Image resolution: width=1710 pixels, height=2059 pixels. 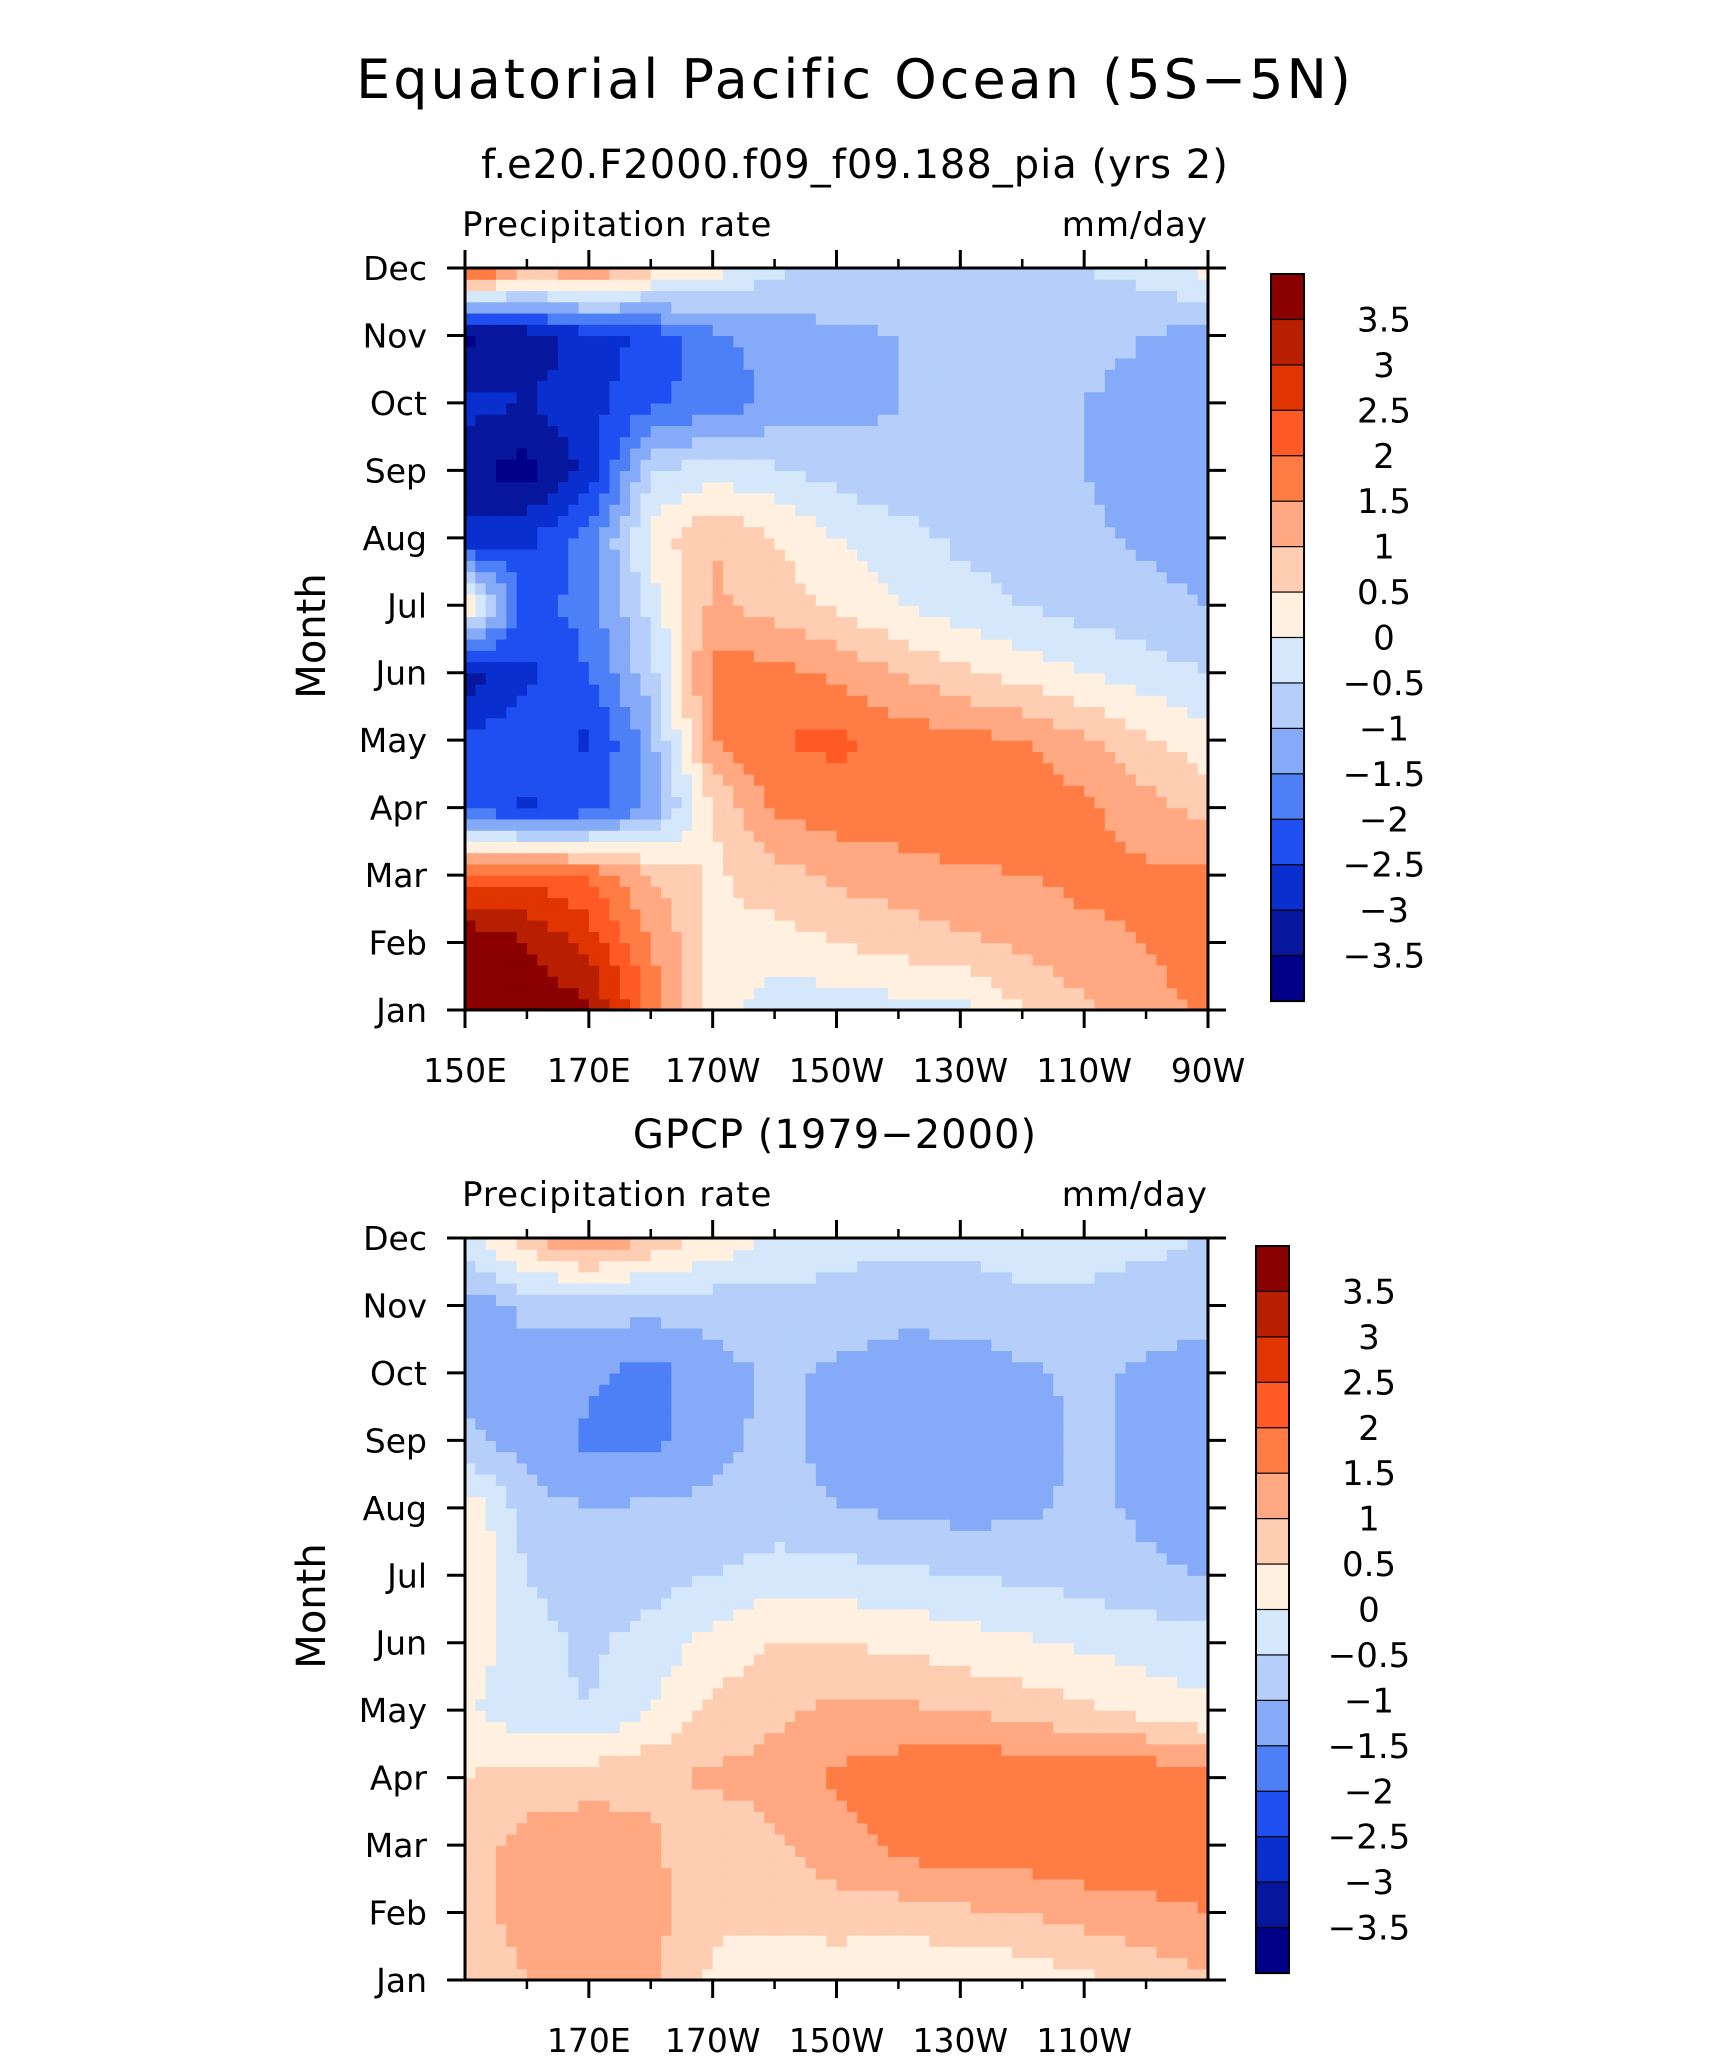 What do you see at coordinates (1384, 548) in the screenshot?
I see `colorbar-label: 1` at bounding box center [1384, 548].